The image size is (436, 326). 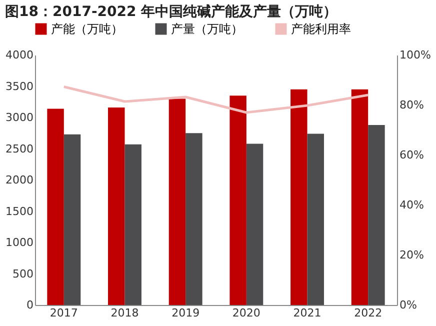 I want to click on line-series, so click(x=216, y=100).